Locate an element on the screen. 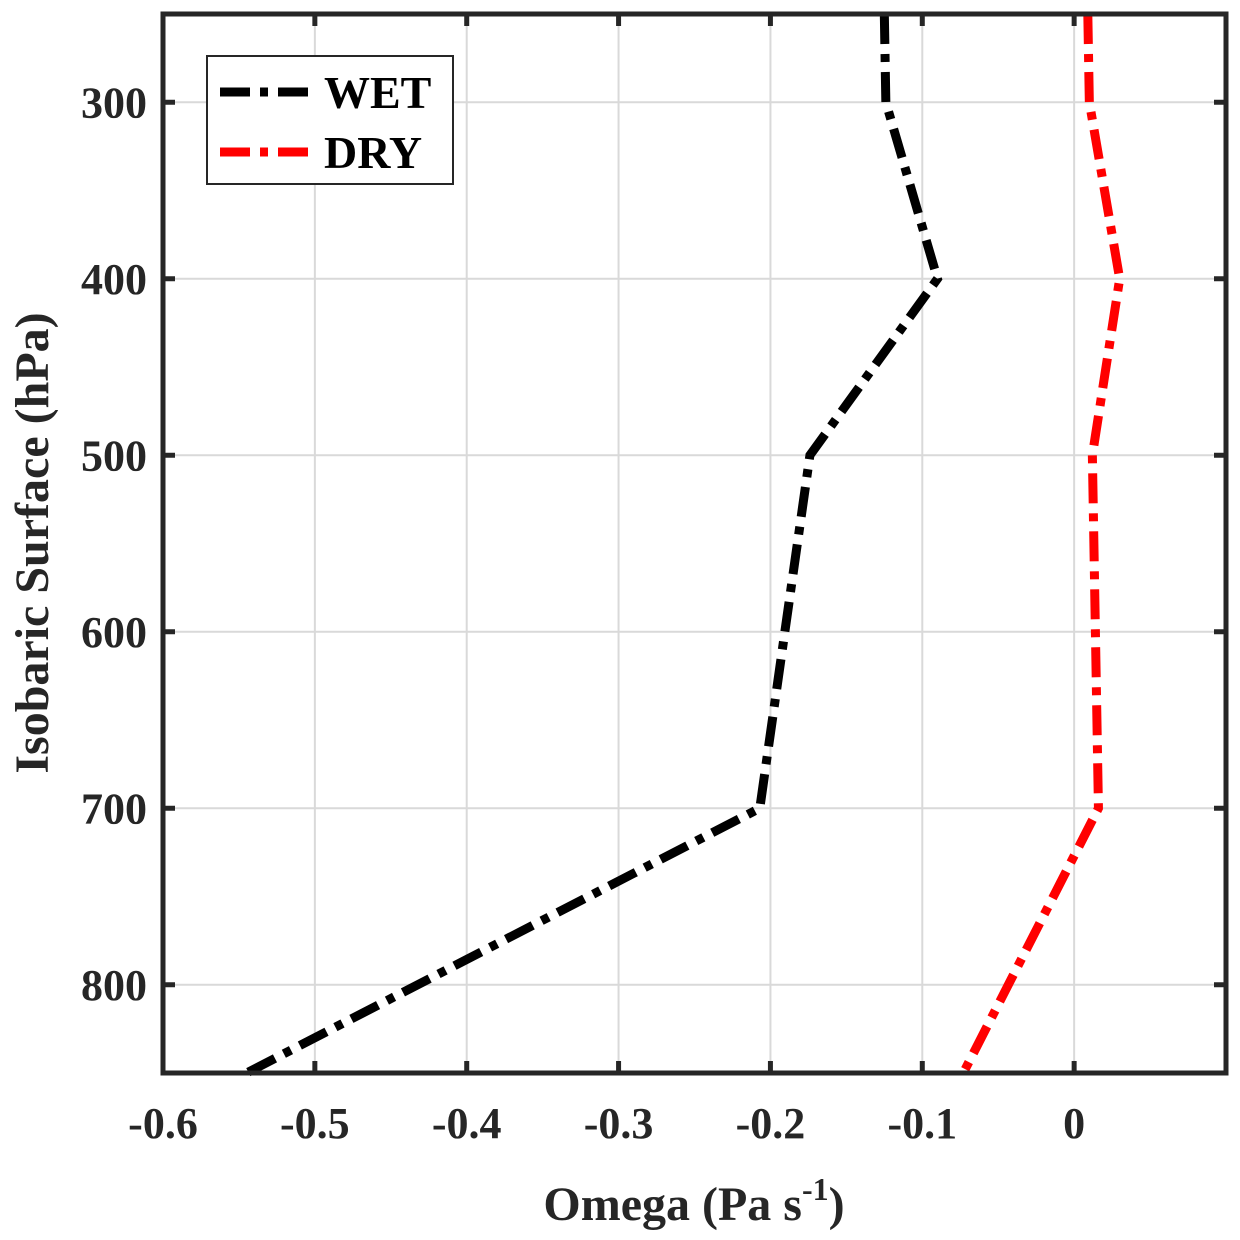 Image resolution: width=1240 pixels, height=1240 pixels. x-tick-label: 0 is located at coordinates (1074, 1123).